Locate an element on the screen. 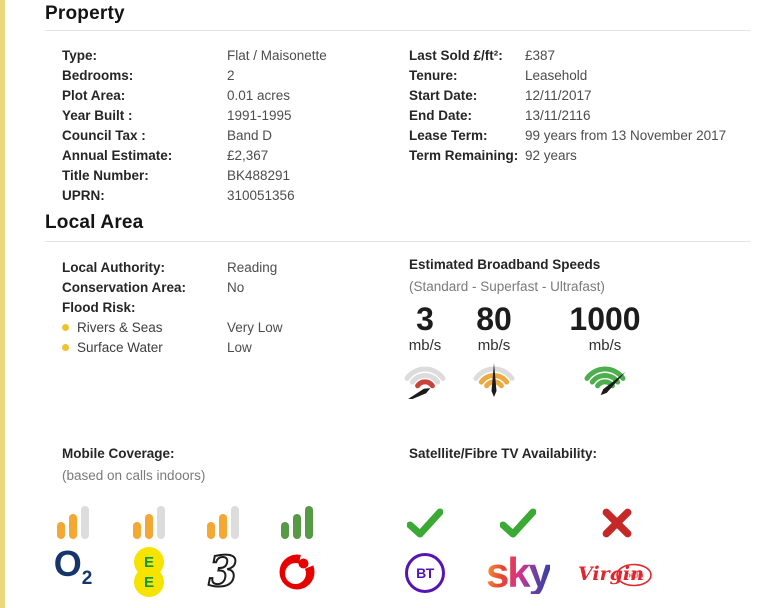  mobile-provider-vodafone is located at coordinates (297, 550).